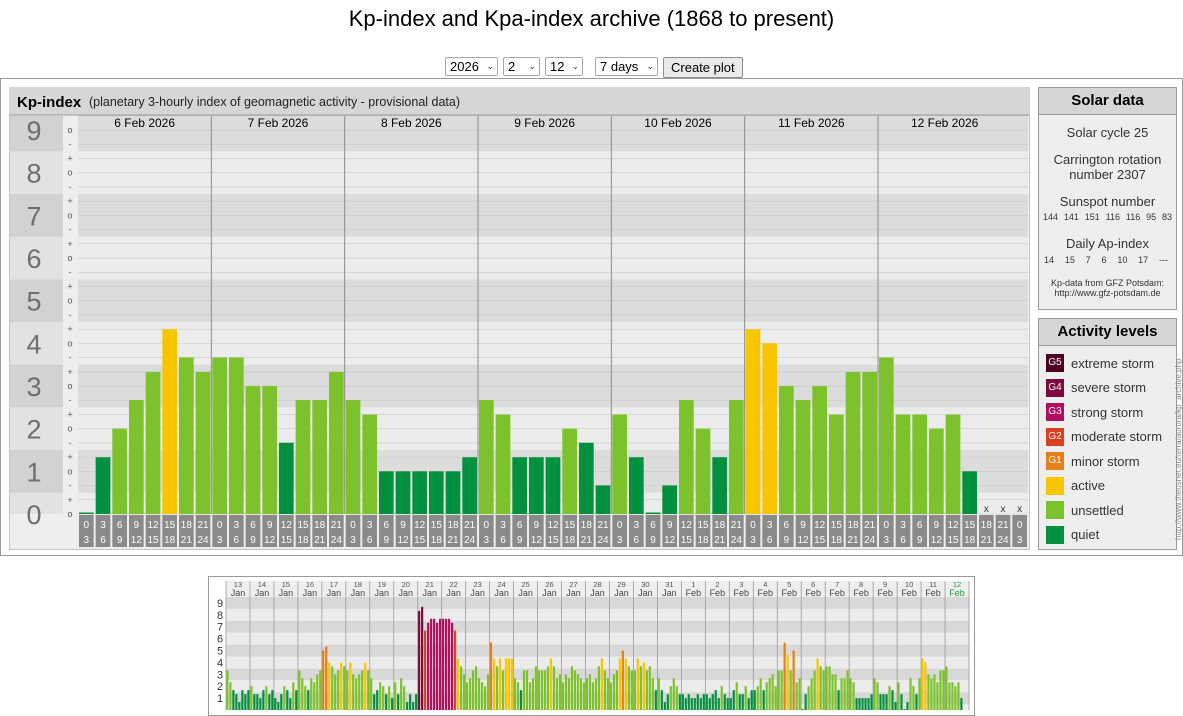  I want to click on ap-index-value: 10, so click(1122, 260).